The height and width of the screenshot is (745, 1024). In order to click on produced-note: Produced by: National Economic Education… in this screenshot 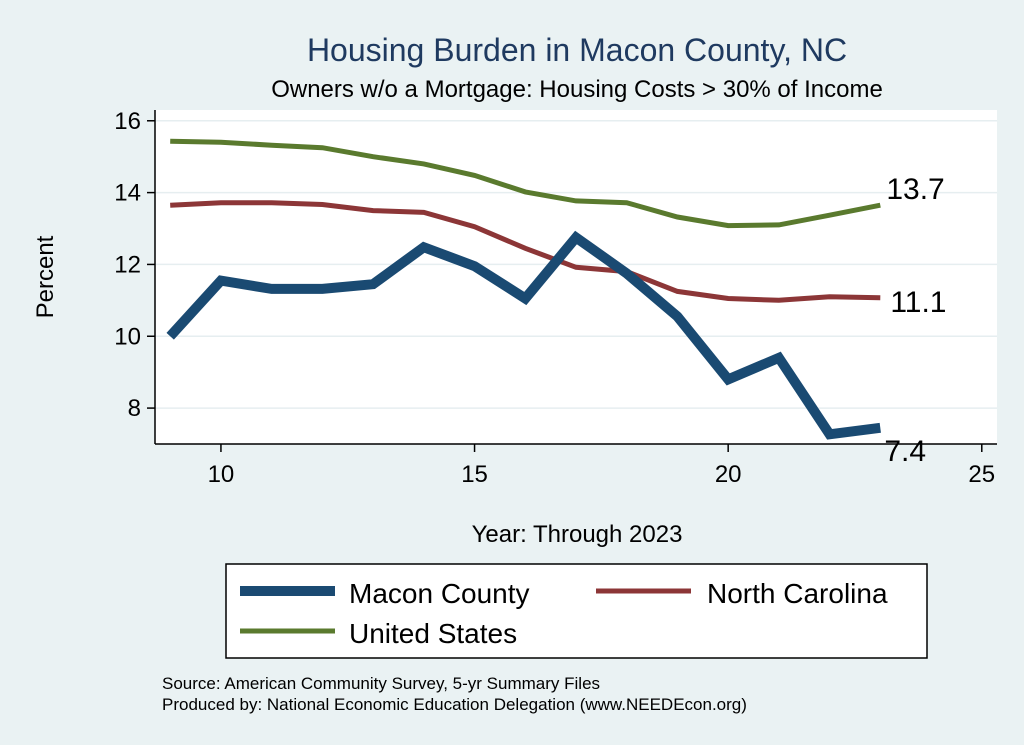, I will do `click(454, 704)`.